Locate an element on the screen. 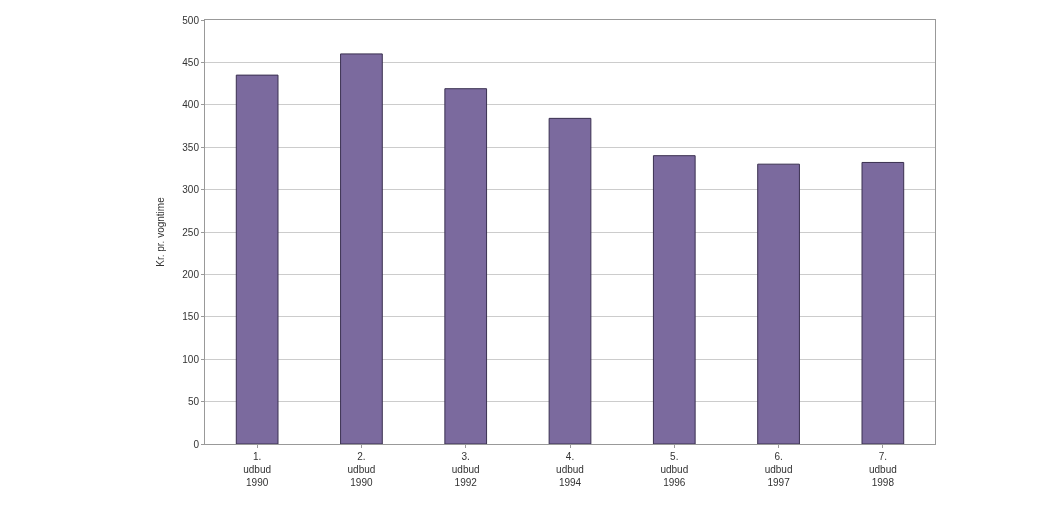  y-tick-label: 0 is located at coordinates (196, 444).